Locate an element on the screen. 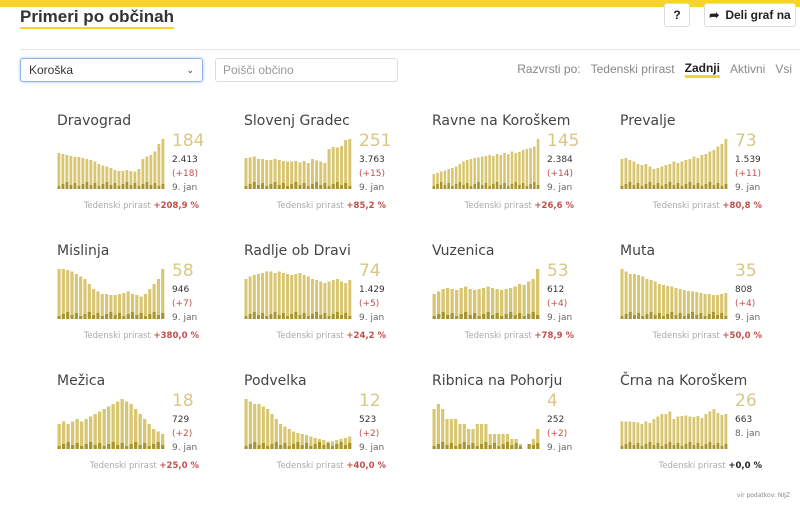 The image size is (800, 505). sort-option-weekly-growth: Tedenski prirast is located at coordinates (632, 69).